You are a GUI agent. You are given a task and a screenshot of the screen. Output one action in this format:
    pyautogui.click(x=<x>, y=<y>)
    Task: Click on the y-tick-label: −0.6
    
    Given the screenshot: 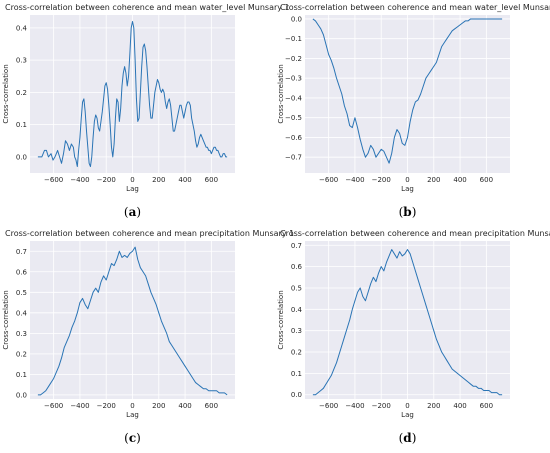 What is the action you would take?
    pyautogui.click(x=294, y=138)
    